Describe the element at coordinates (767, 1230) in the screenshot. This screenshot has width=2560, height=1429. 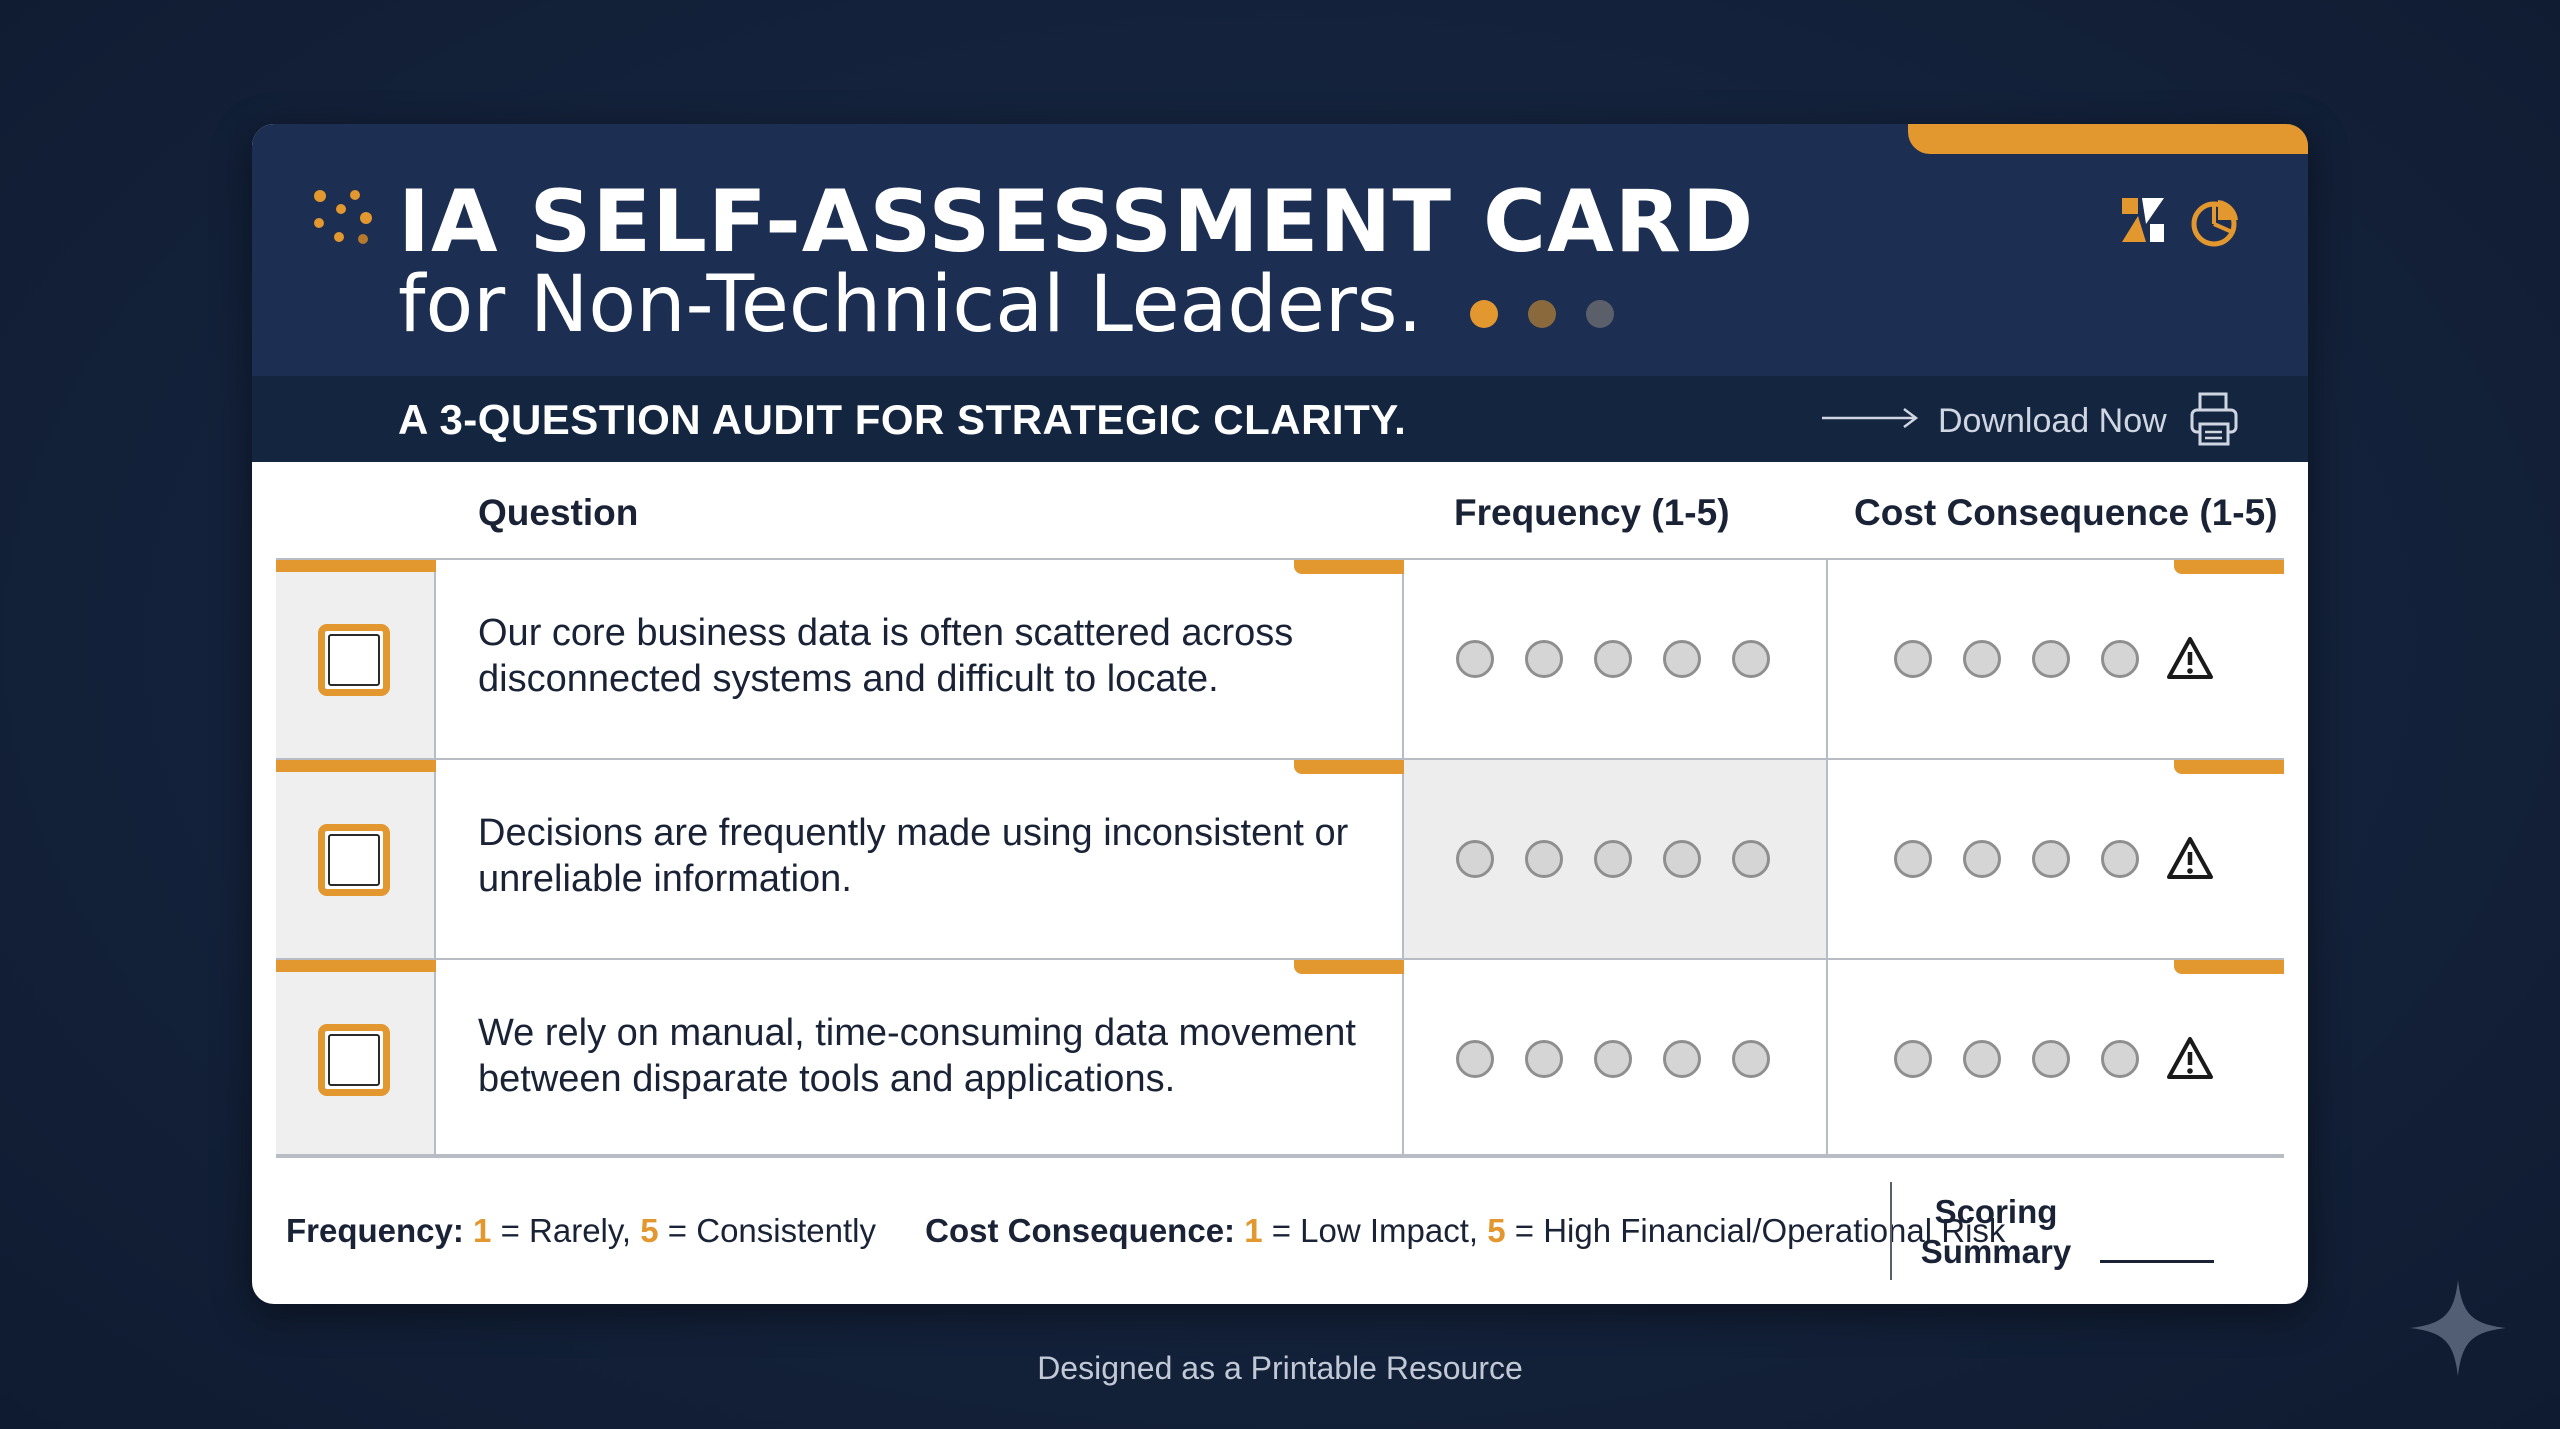
I see `frequency-high-text: = Consistently` at that location.